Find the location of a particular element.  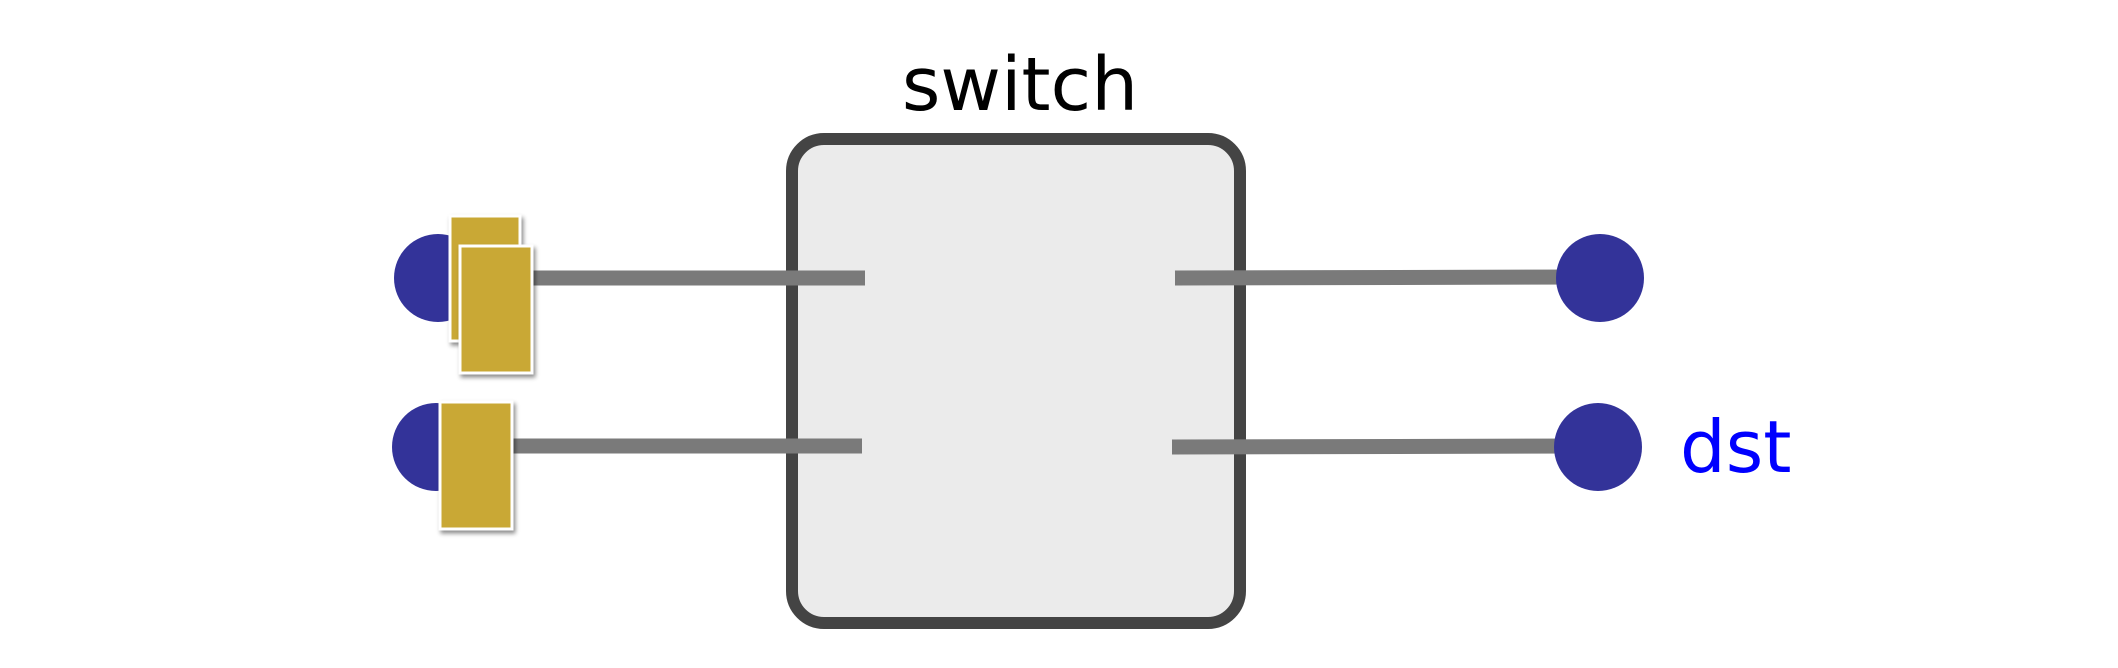

output-wire-bottom is located at coordinates (1385, 446).